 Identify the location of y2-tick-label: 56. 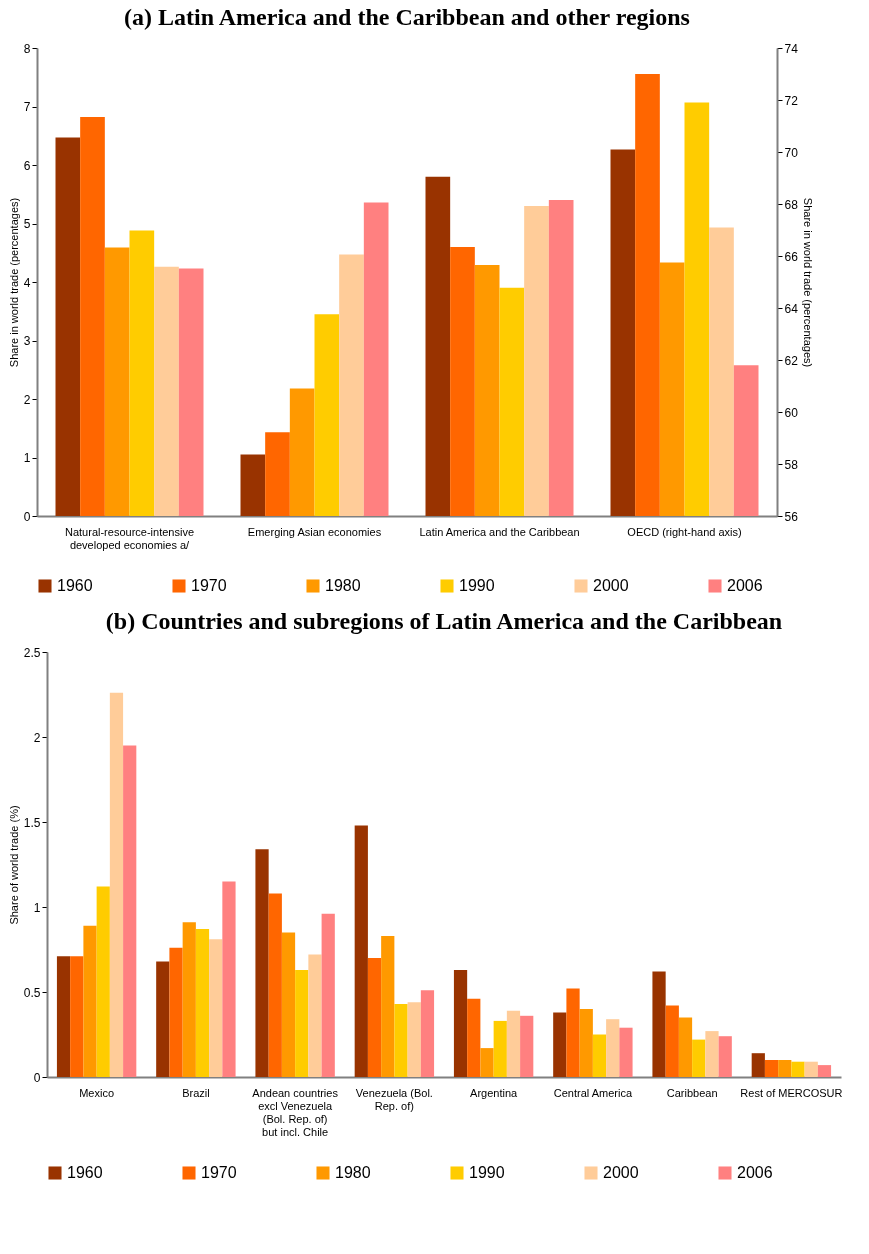
(791, 516).